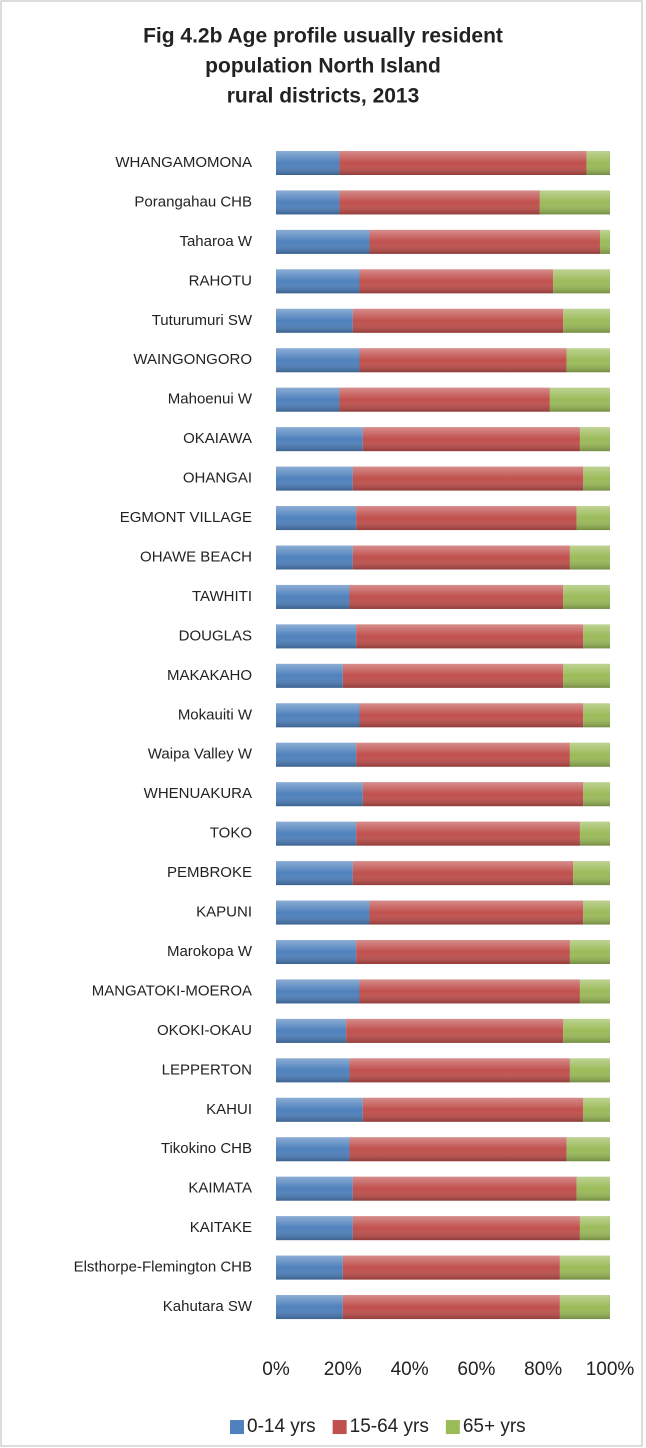  Describe the element at coordinates (215, 714) in the screenshot. I see `y-tick-label: Mokauiti W` at that location.